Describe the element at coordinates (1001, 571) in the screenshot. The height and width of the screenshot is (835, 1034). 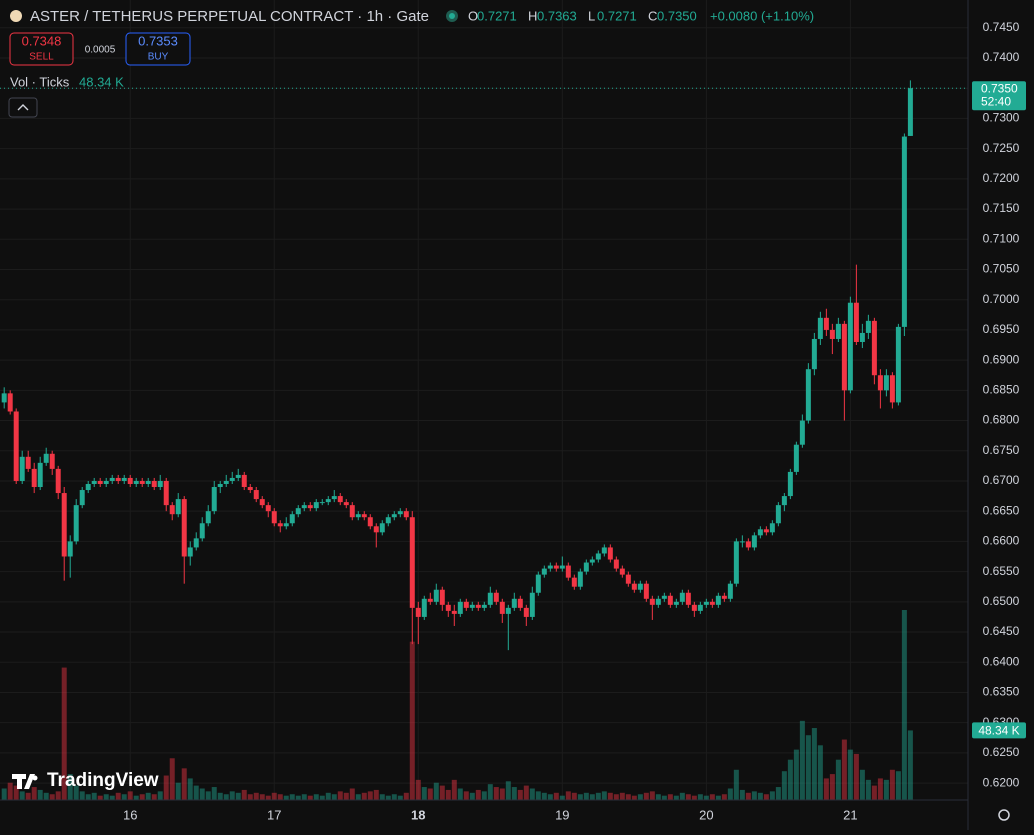
I see `y-tick-label: 0.6550` at that location.